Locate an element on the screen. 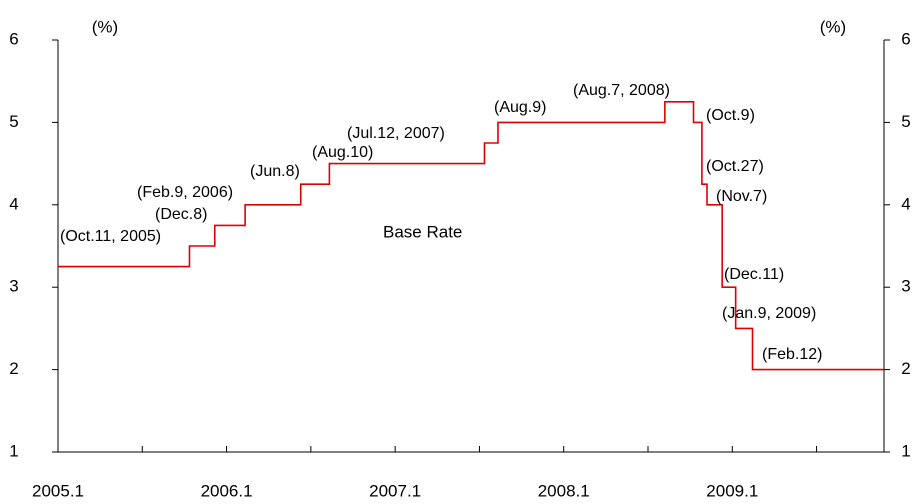  y2-tick-label: 2 is located at coordinates (905, 368).